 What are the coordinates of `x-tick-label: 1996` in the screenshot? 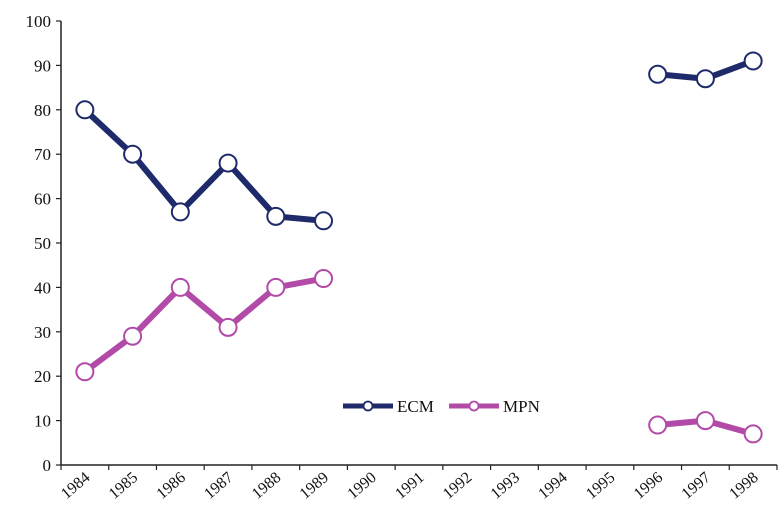 It's located at (648, 486).